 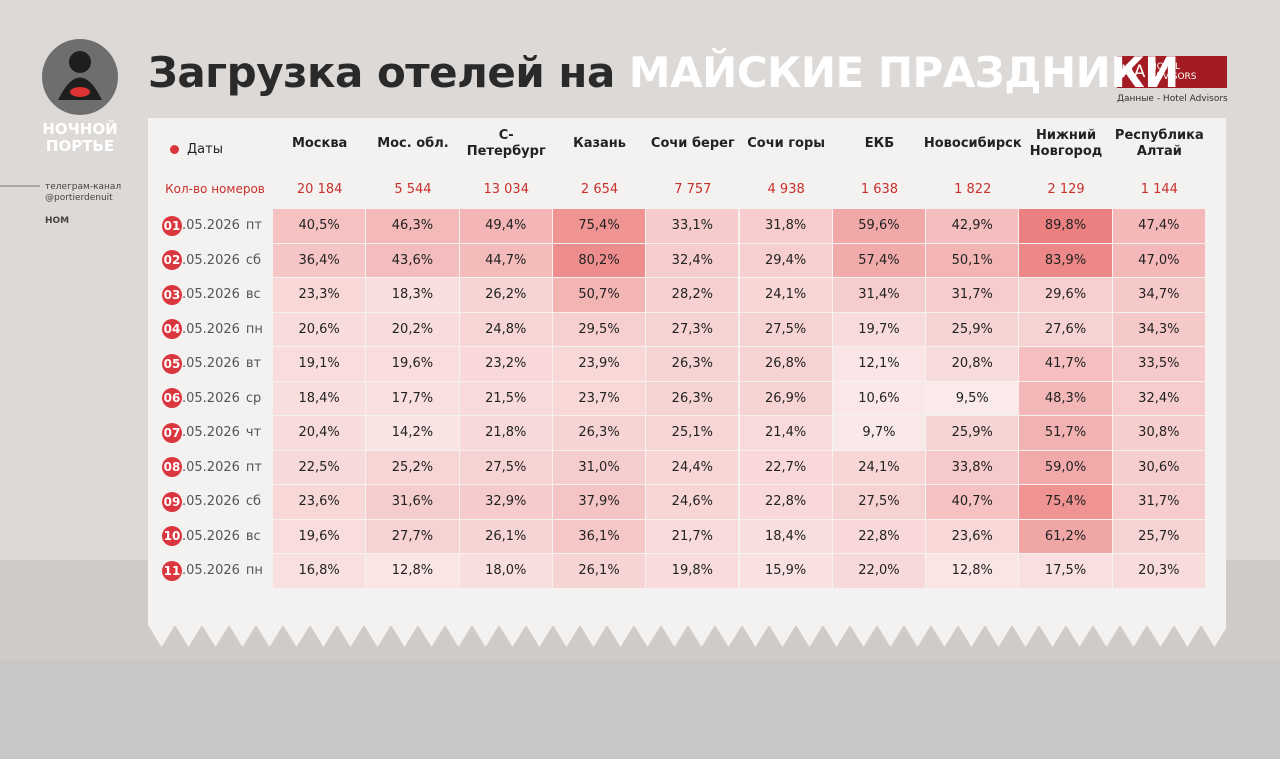 What do you see at coordinates (1065, 571) in the screenshot?
I see `value-cell: 17,5%` at bounding box center [1065, 571].